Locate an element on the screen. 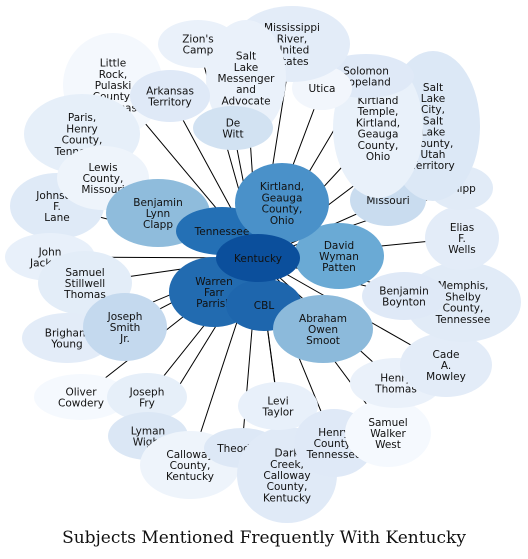  node-kirtland-ohio: Kirtland, Geauga County, Ohio is located at coordinates (282, 203).